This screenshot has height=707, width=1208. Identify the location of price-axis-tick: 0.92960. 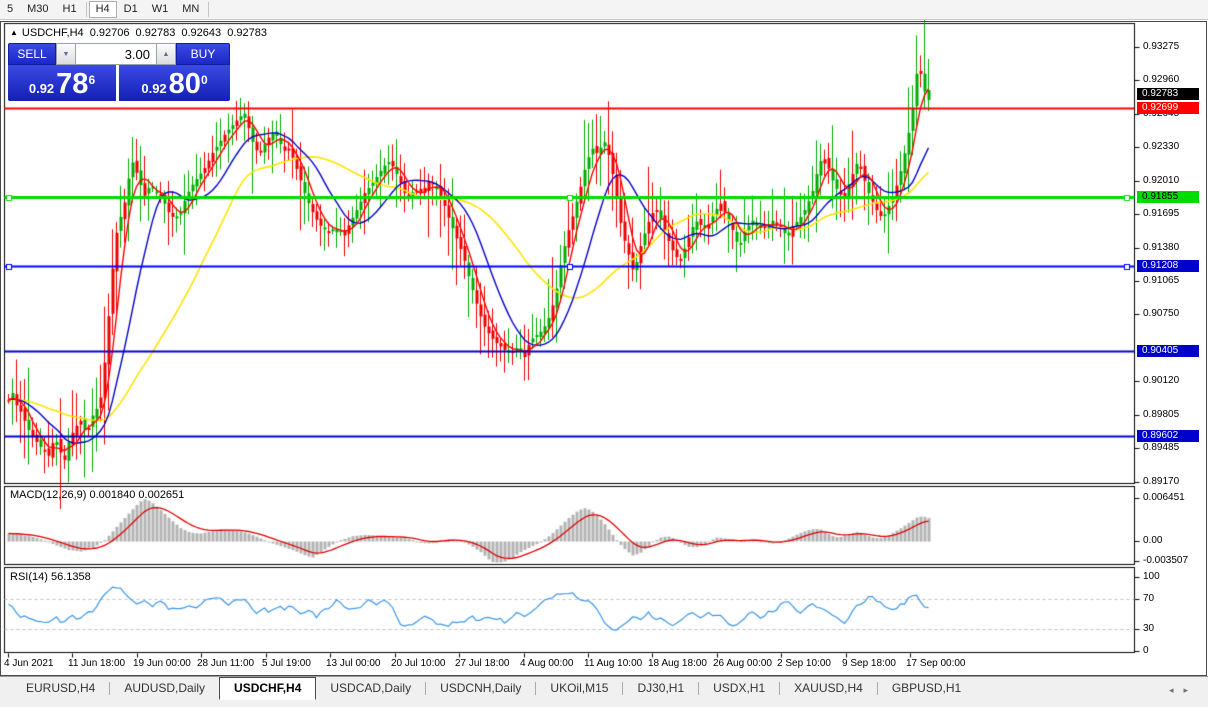
(1161, 80).